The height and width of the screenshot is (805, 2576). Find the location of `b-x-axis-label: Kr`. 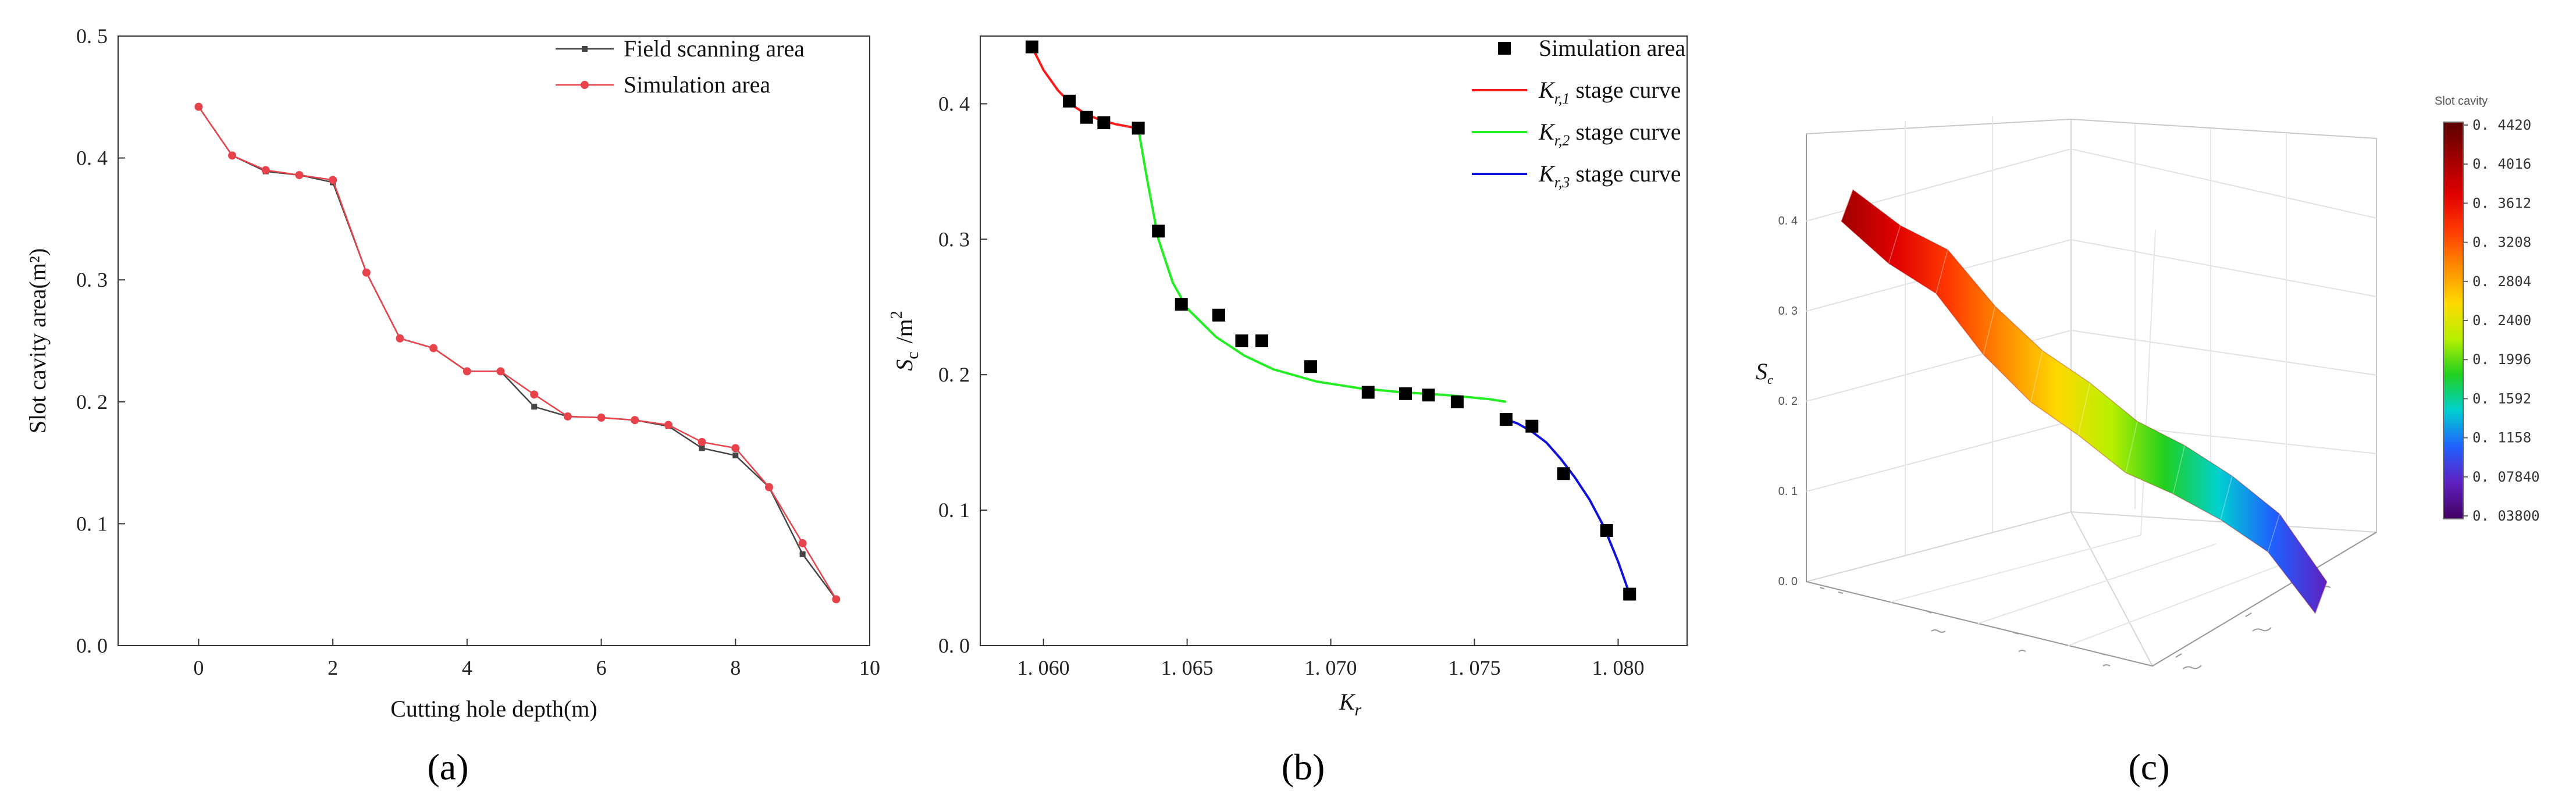

b-x-axis-label: Kr is located at coordinates (1350, 704).